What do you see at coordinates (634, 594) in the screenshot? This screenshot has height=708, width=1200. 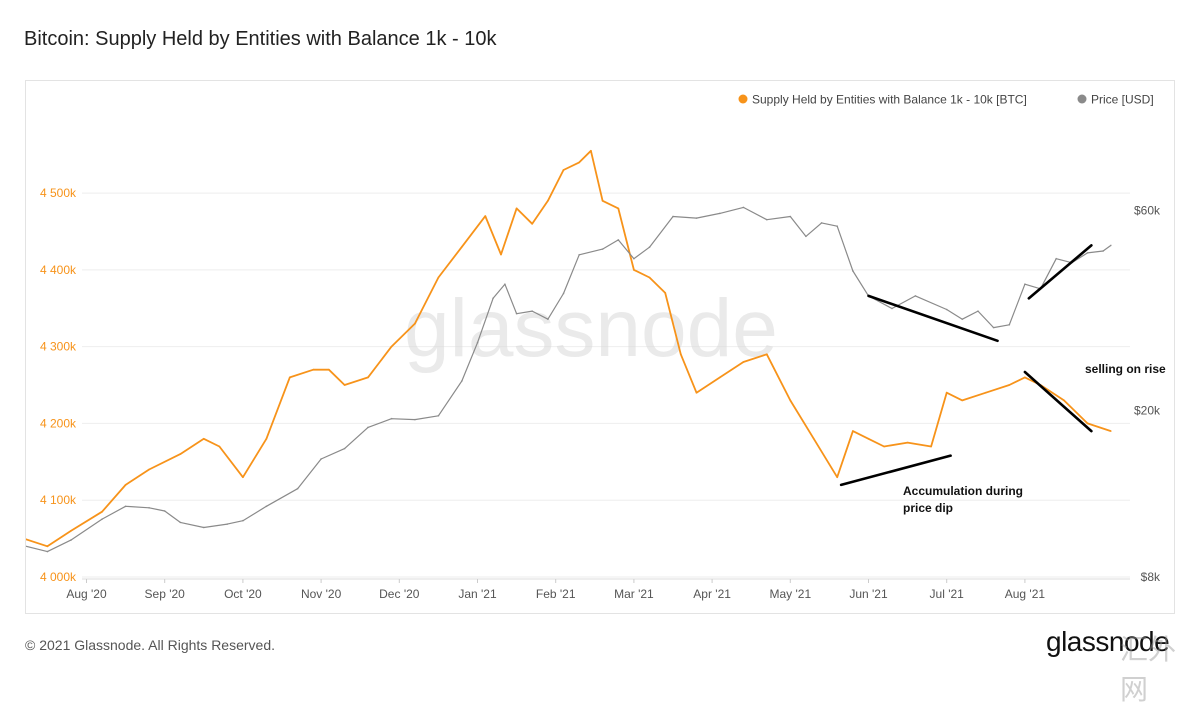 I see `x-tick-label: Mar '21` at bounding box center [634, 594].